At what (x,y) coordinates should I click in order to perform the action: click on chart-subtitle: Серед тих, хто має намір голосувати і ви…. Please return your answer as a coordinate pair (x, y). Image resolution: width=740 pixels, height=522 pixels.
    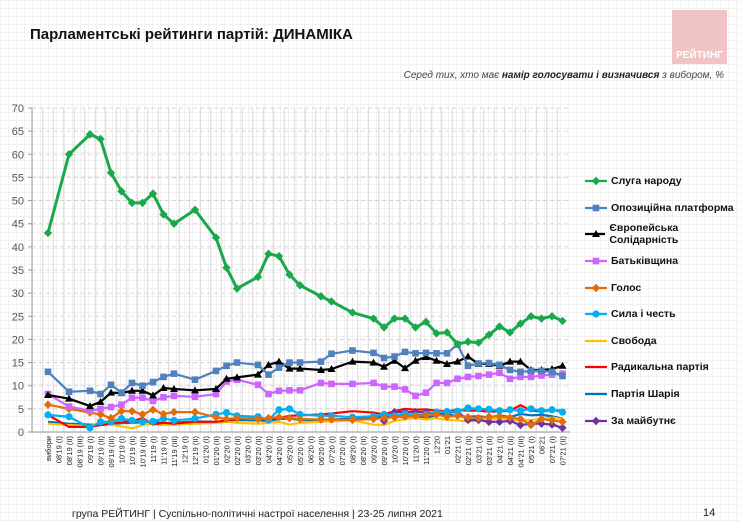
    Looking at the image, I should click on (564, 75).